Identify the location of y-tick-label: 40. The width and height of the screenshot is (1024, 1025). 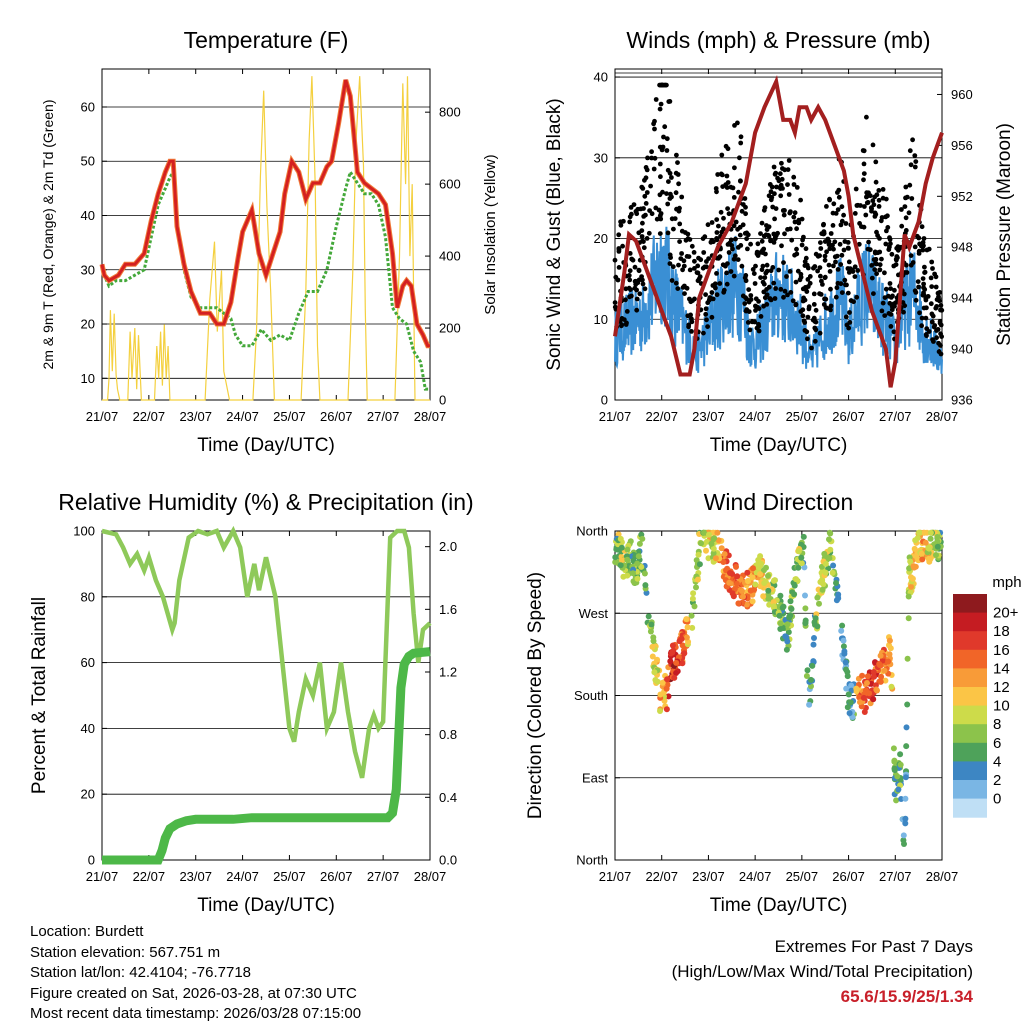
(88, 728).